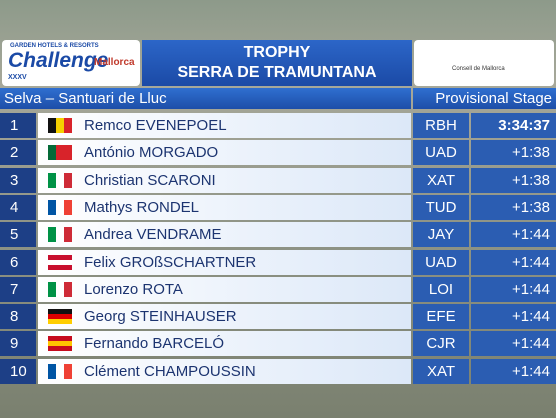 The width and height of the screenshot is (556, 418). What do you see at coordinates (441, 344) in the screenshot?
I see `team-code: CJR` at bounding box center [441, 344].